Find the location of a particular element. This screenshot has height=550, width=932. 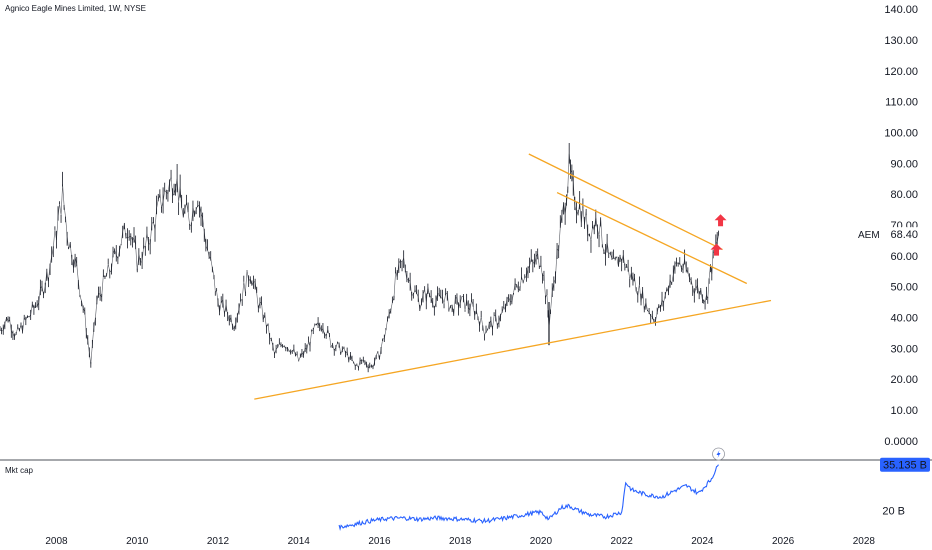

y-tick-label: 60.00 is located at coordinates (904, 257).